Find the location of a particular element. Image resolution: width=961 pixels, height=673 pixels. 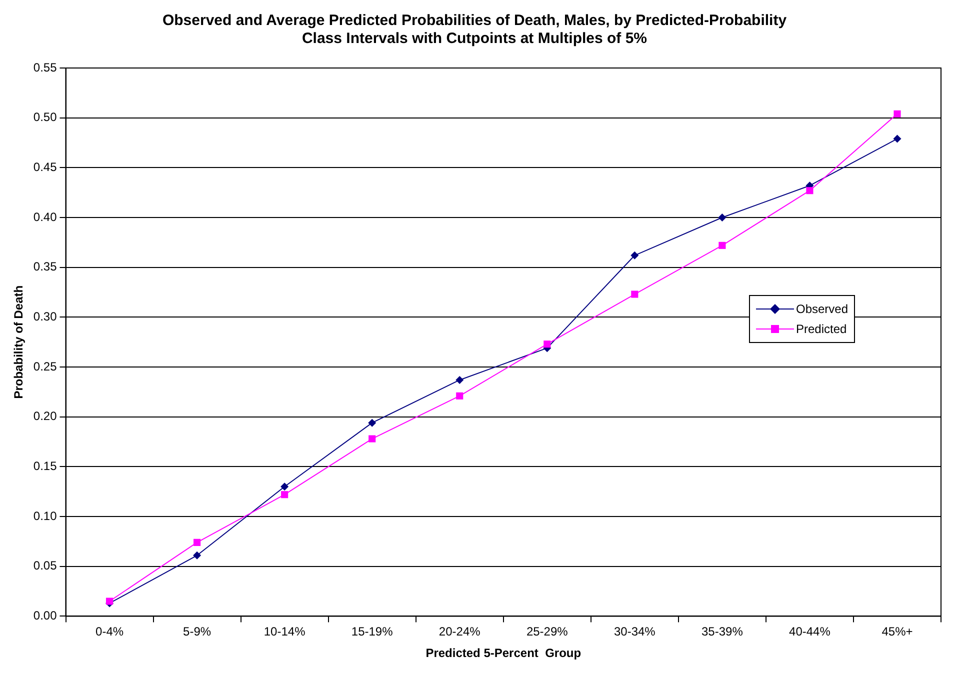

y-axis-title: Probability of Death is located at coordinates (19, 342).